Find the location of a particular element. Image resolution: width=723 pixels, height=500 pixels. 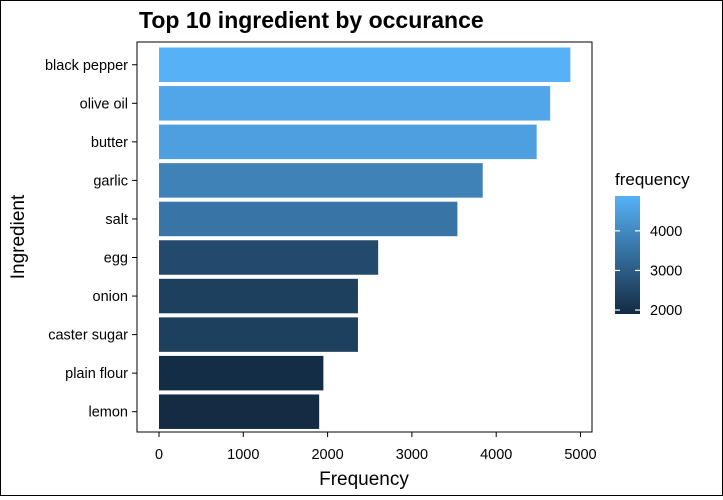

y-tick-label: lemon is located at coordinates (109, 413).